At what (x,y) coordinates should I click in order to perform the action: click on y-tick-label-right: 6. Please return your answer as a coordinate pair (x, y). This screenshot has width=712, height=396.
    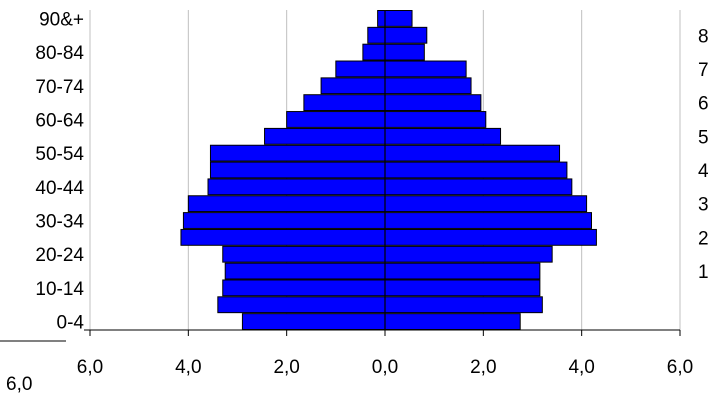
    Looking at the image, I should click on (703, 104).